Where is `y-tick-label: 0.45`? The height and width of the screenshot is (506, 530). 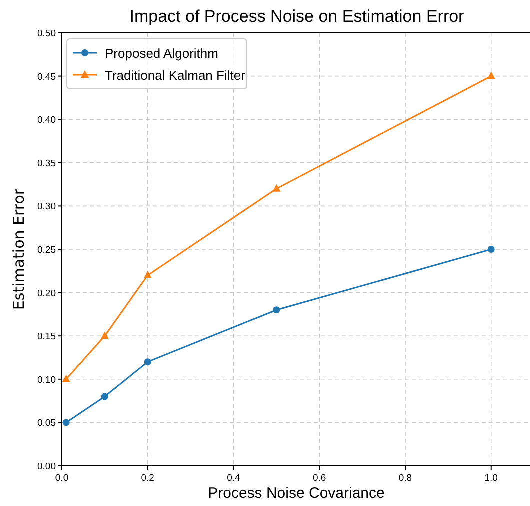 y-tick-label: 0.45 is located at coordinates (47, 77).